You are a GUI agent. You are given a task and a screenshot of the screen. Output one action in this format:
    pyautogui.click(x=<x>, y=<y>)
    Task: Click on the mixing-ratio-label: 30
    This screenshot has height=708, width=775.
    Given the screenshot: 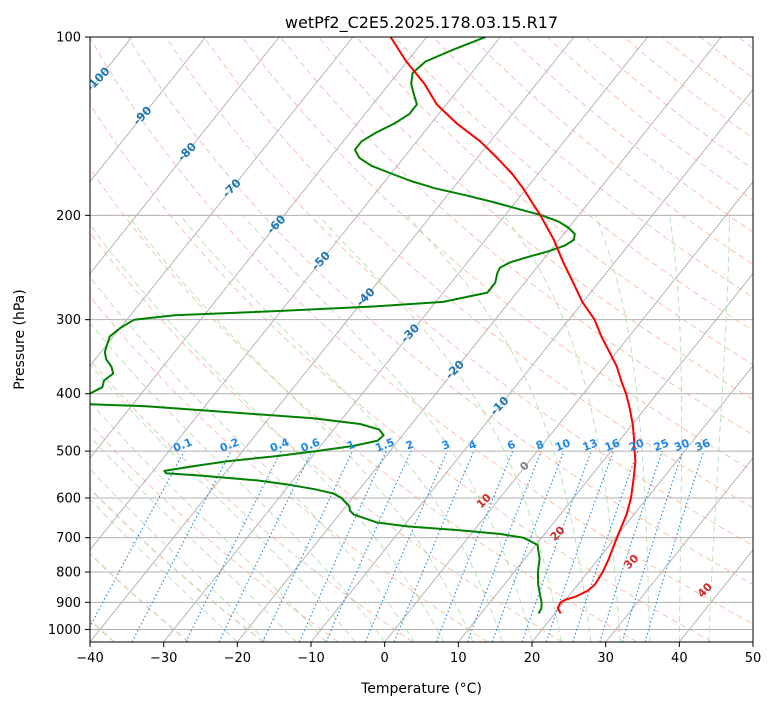 What is the action you would take?
    pyautogui.click(x=681, y=445)
    